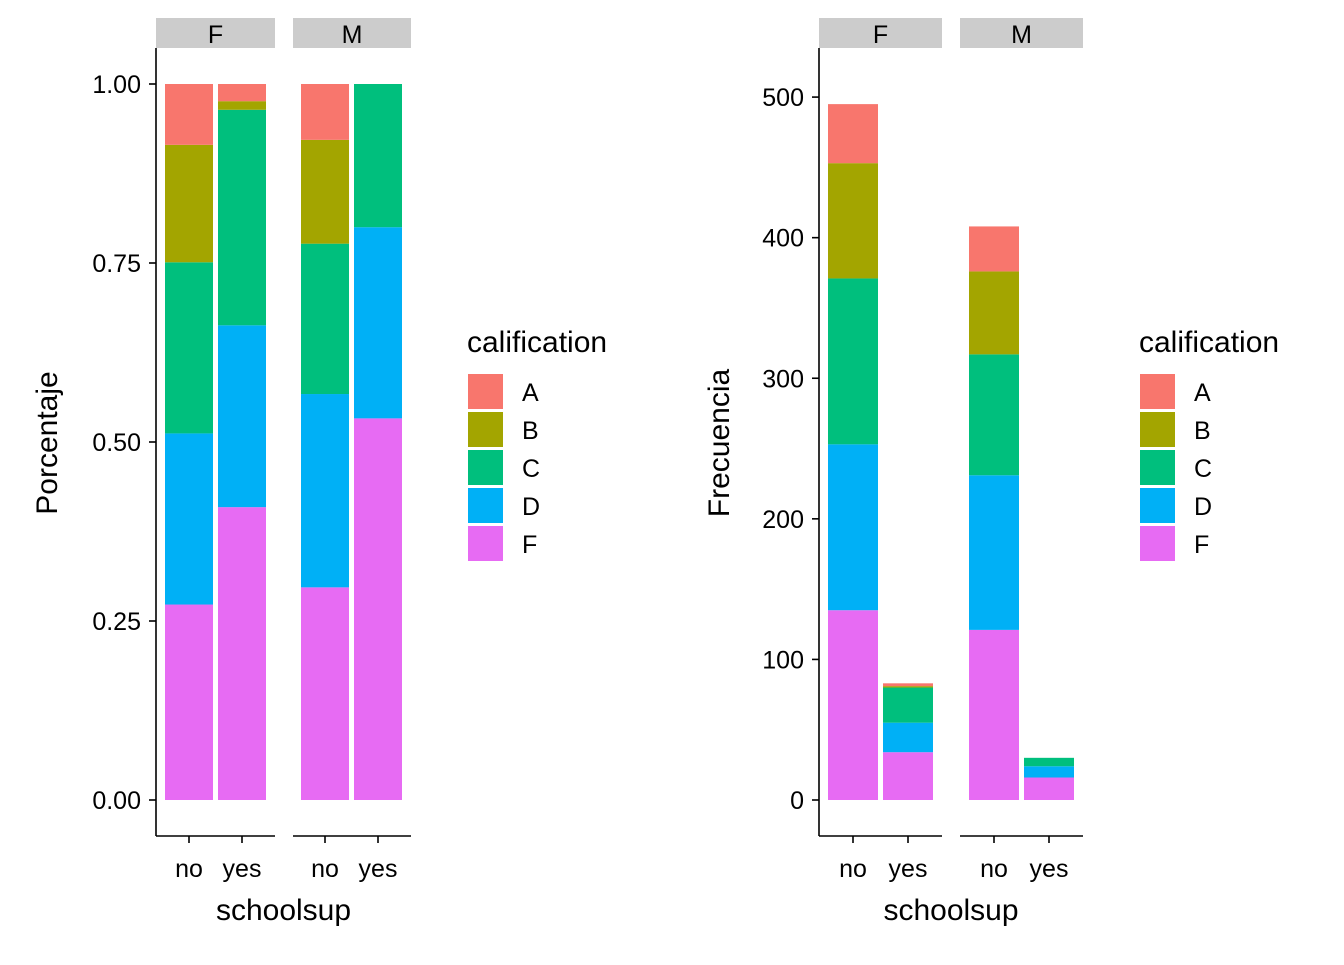 This screenshot has height=965, width=1344. I want to click on chart2-facet-strip-M, so click(1021, 33).